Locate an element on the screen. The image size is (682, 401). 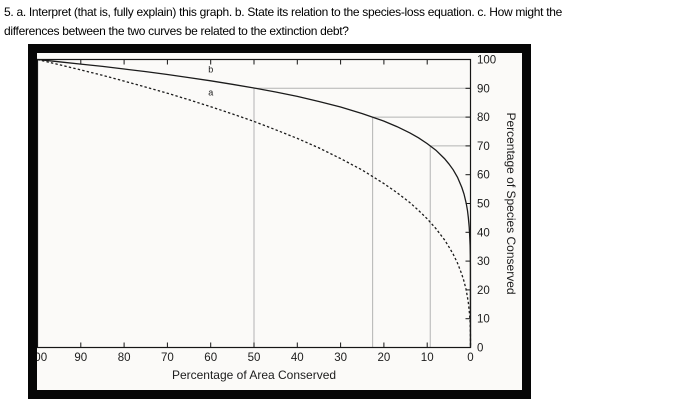
y-axis-label: Percentage of Species Conserved is located at coordinates (511, 203).